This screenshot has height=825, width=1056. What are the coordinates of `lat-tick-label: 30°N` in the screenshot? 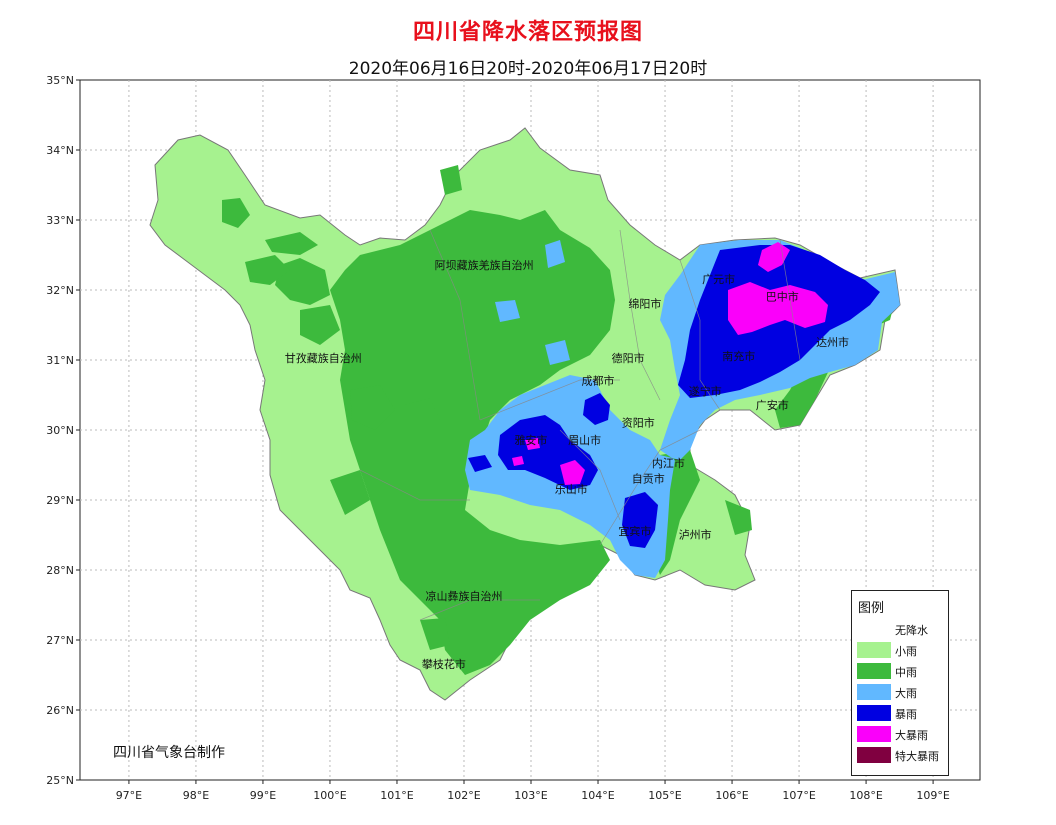 It's located at (60, 430).